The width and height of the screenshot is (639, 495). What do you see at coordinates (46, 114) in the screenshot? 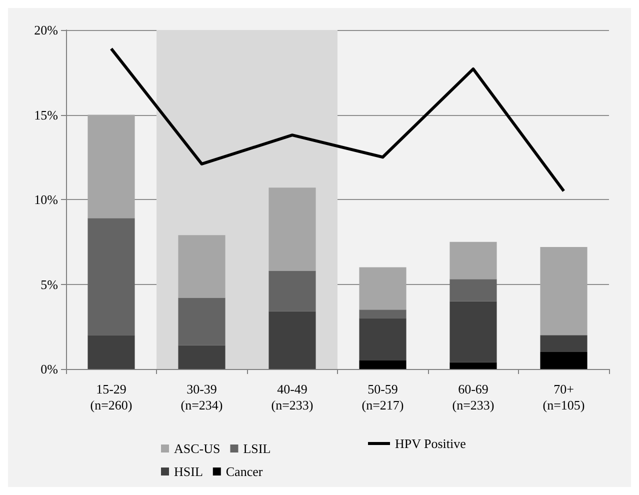
I see `y-tick-label: 15%` at bounding box center [46, 114].